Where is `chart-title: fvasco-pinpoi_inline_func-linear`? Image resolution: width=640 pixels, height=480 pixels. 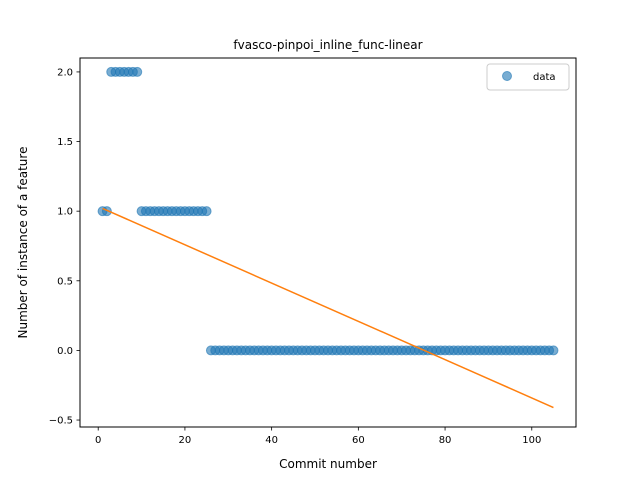
chart-title: fvasco-pinpoi_inline_func-linear is located at coordinates (327, 45).